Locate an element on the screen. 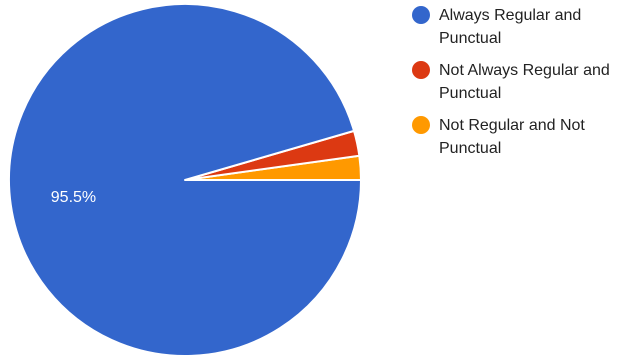 This screenshot has height=360, width=619. legend-item-not-regular: Not Regular and Not Punctual is located at coordinates (514, 137).